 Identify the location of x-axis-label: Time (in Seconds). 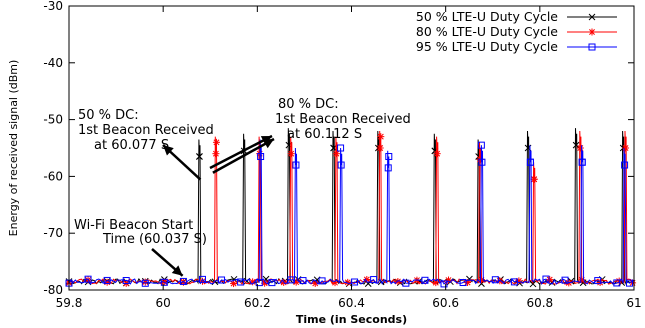
(351, 319).